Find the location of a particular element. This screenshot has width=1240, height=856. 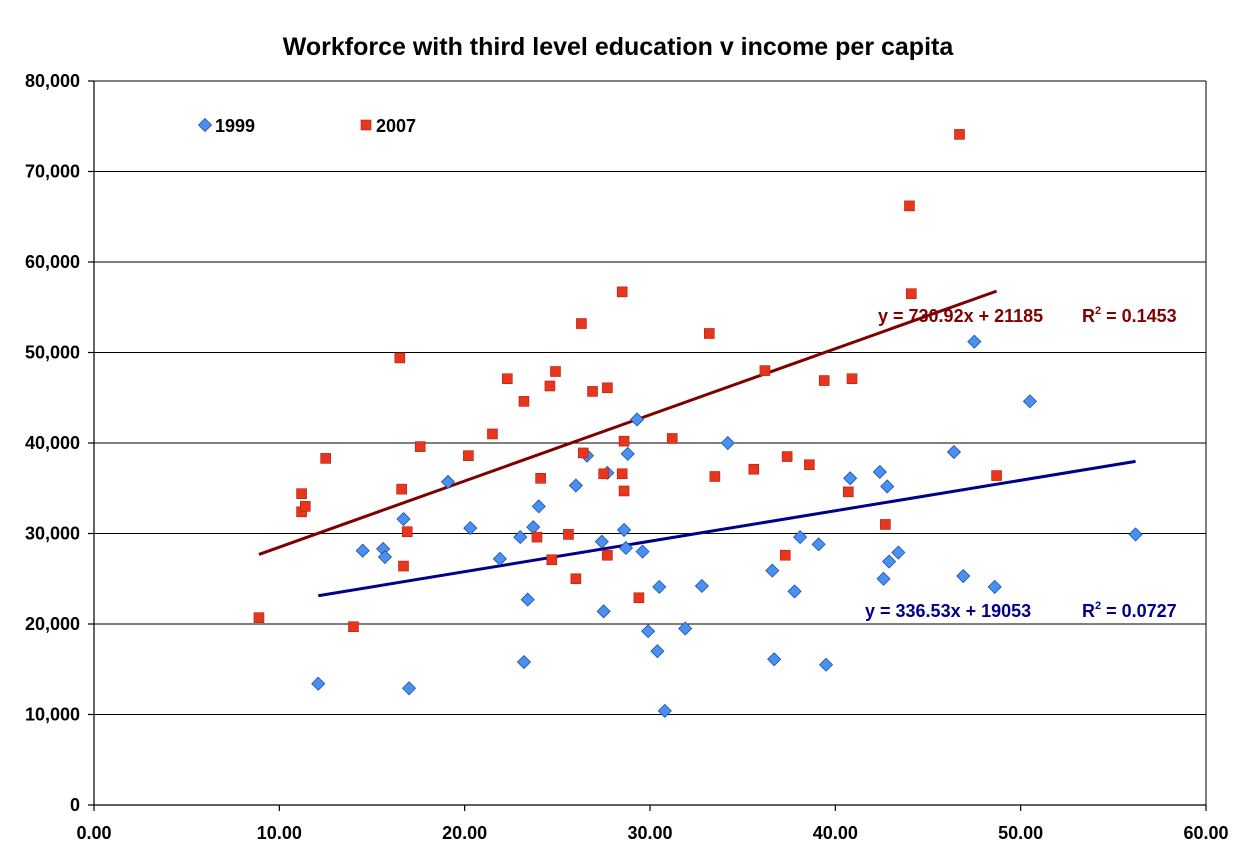

x-tick-label: 30.00 is located at coordinates (649, 833).